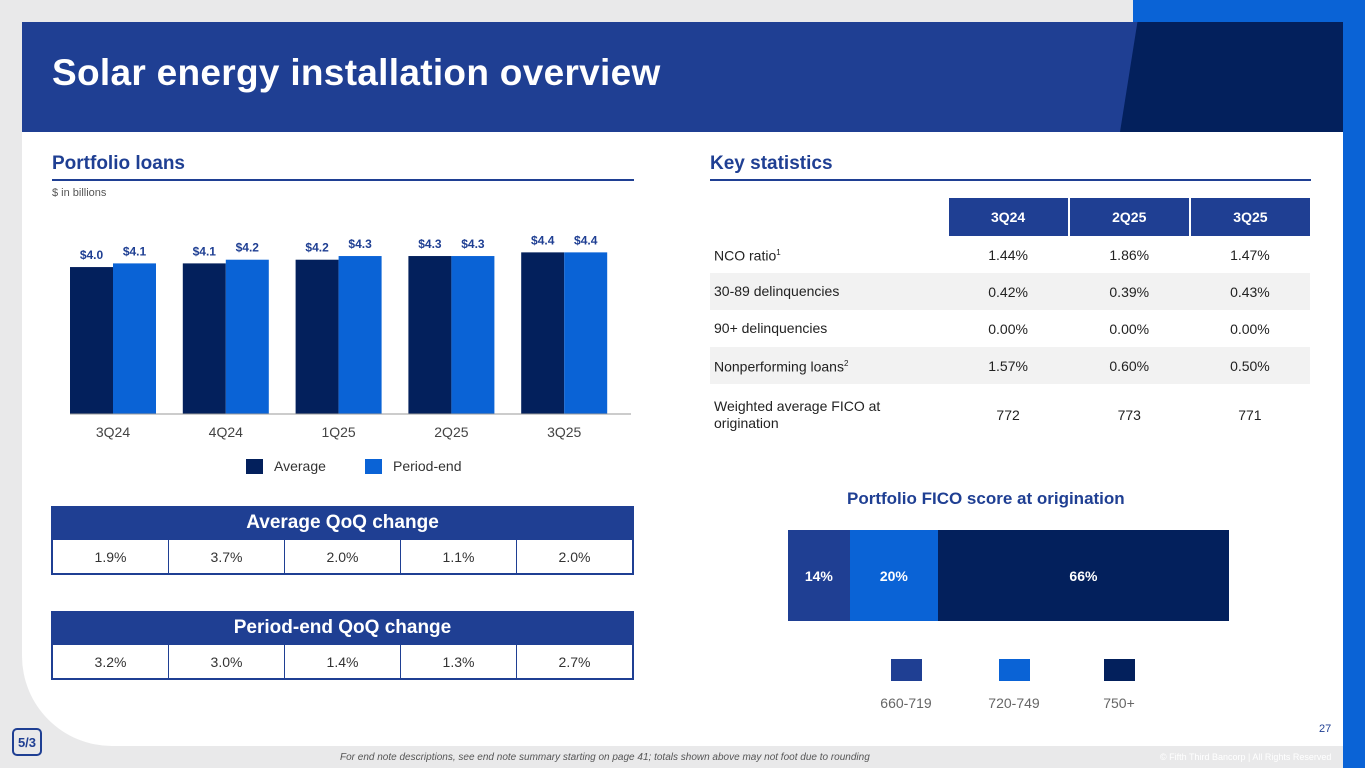 This screenshot has width=1365, height=768. What do you see at coordinates (92, 255) in the screenshot?
I see `data-label: $4.0` at bounding box center [92, 255].